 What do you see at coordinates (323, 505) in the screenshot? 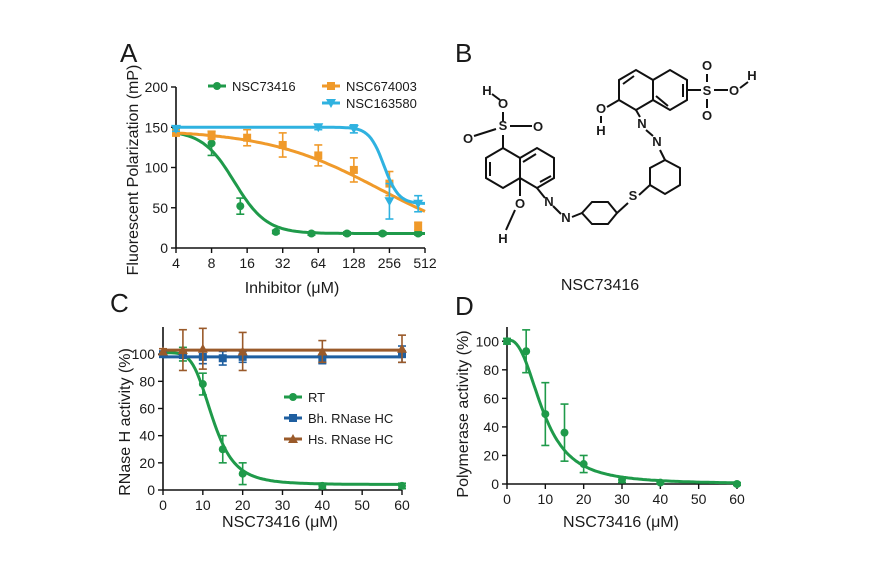
I see `chart-c-x-tick-label: 40` at bounding box center [323, 505].